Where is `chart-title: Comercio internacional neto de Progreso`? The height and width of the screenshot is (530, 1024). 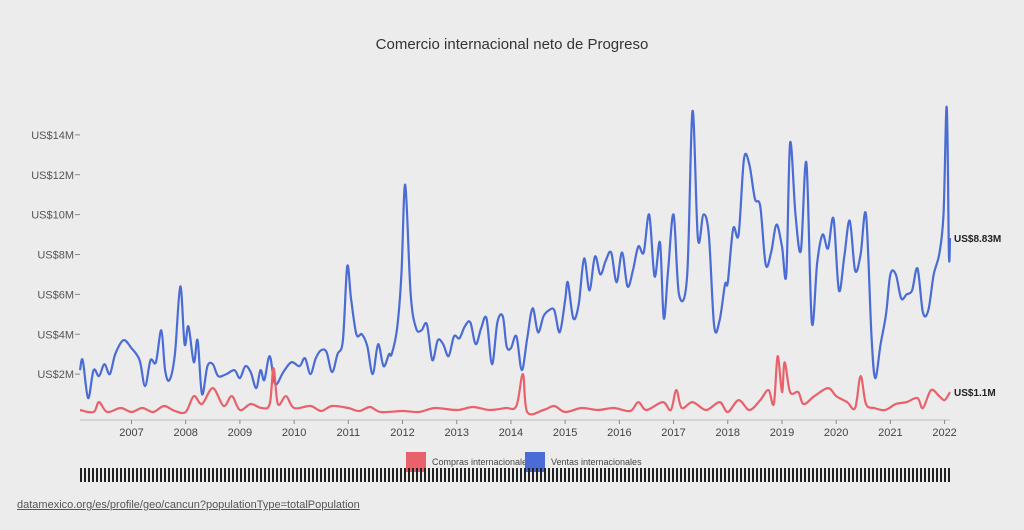
chart-title: Comercio internacional neto de Progreso is located at coordinates (512, 44).